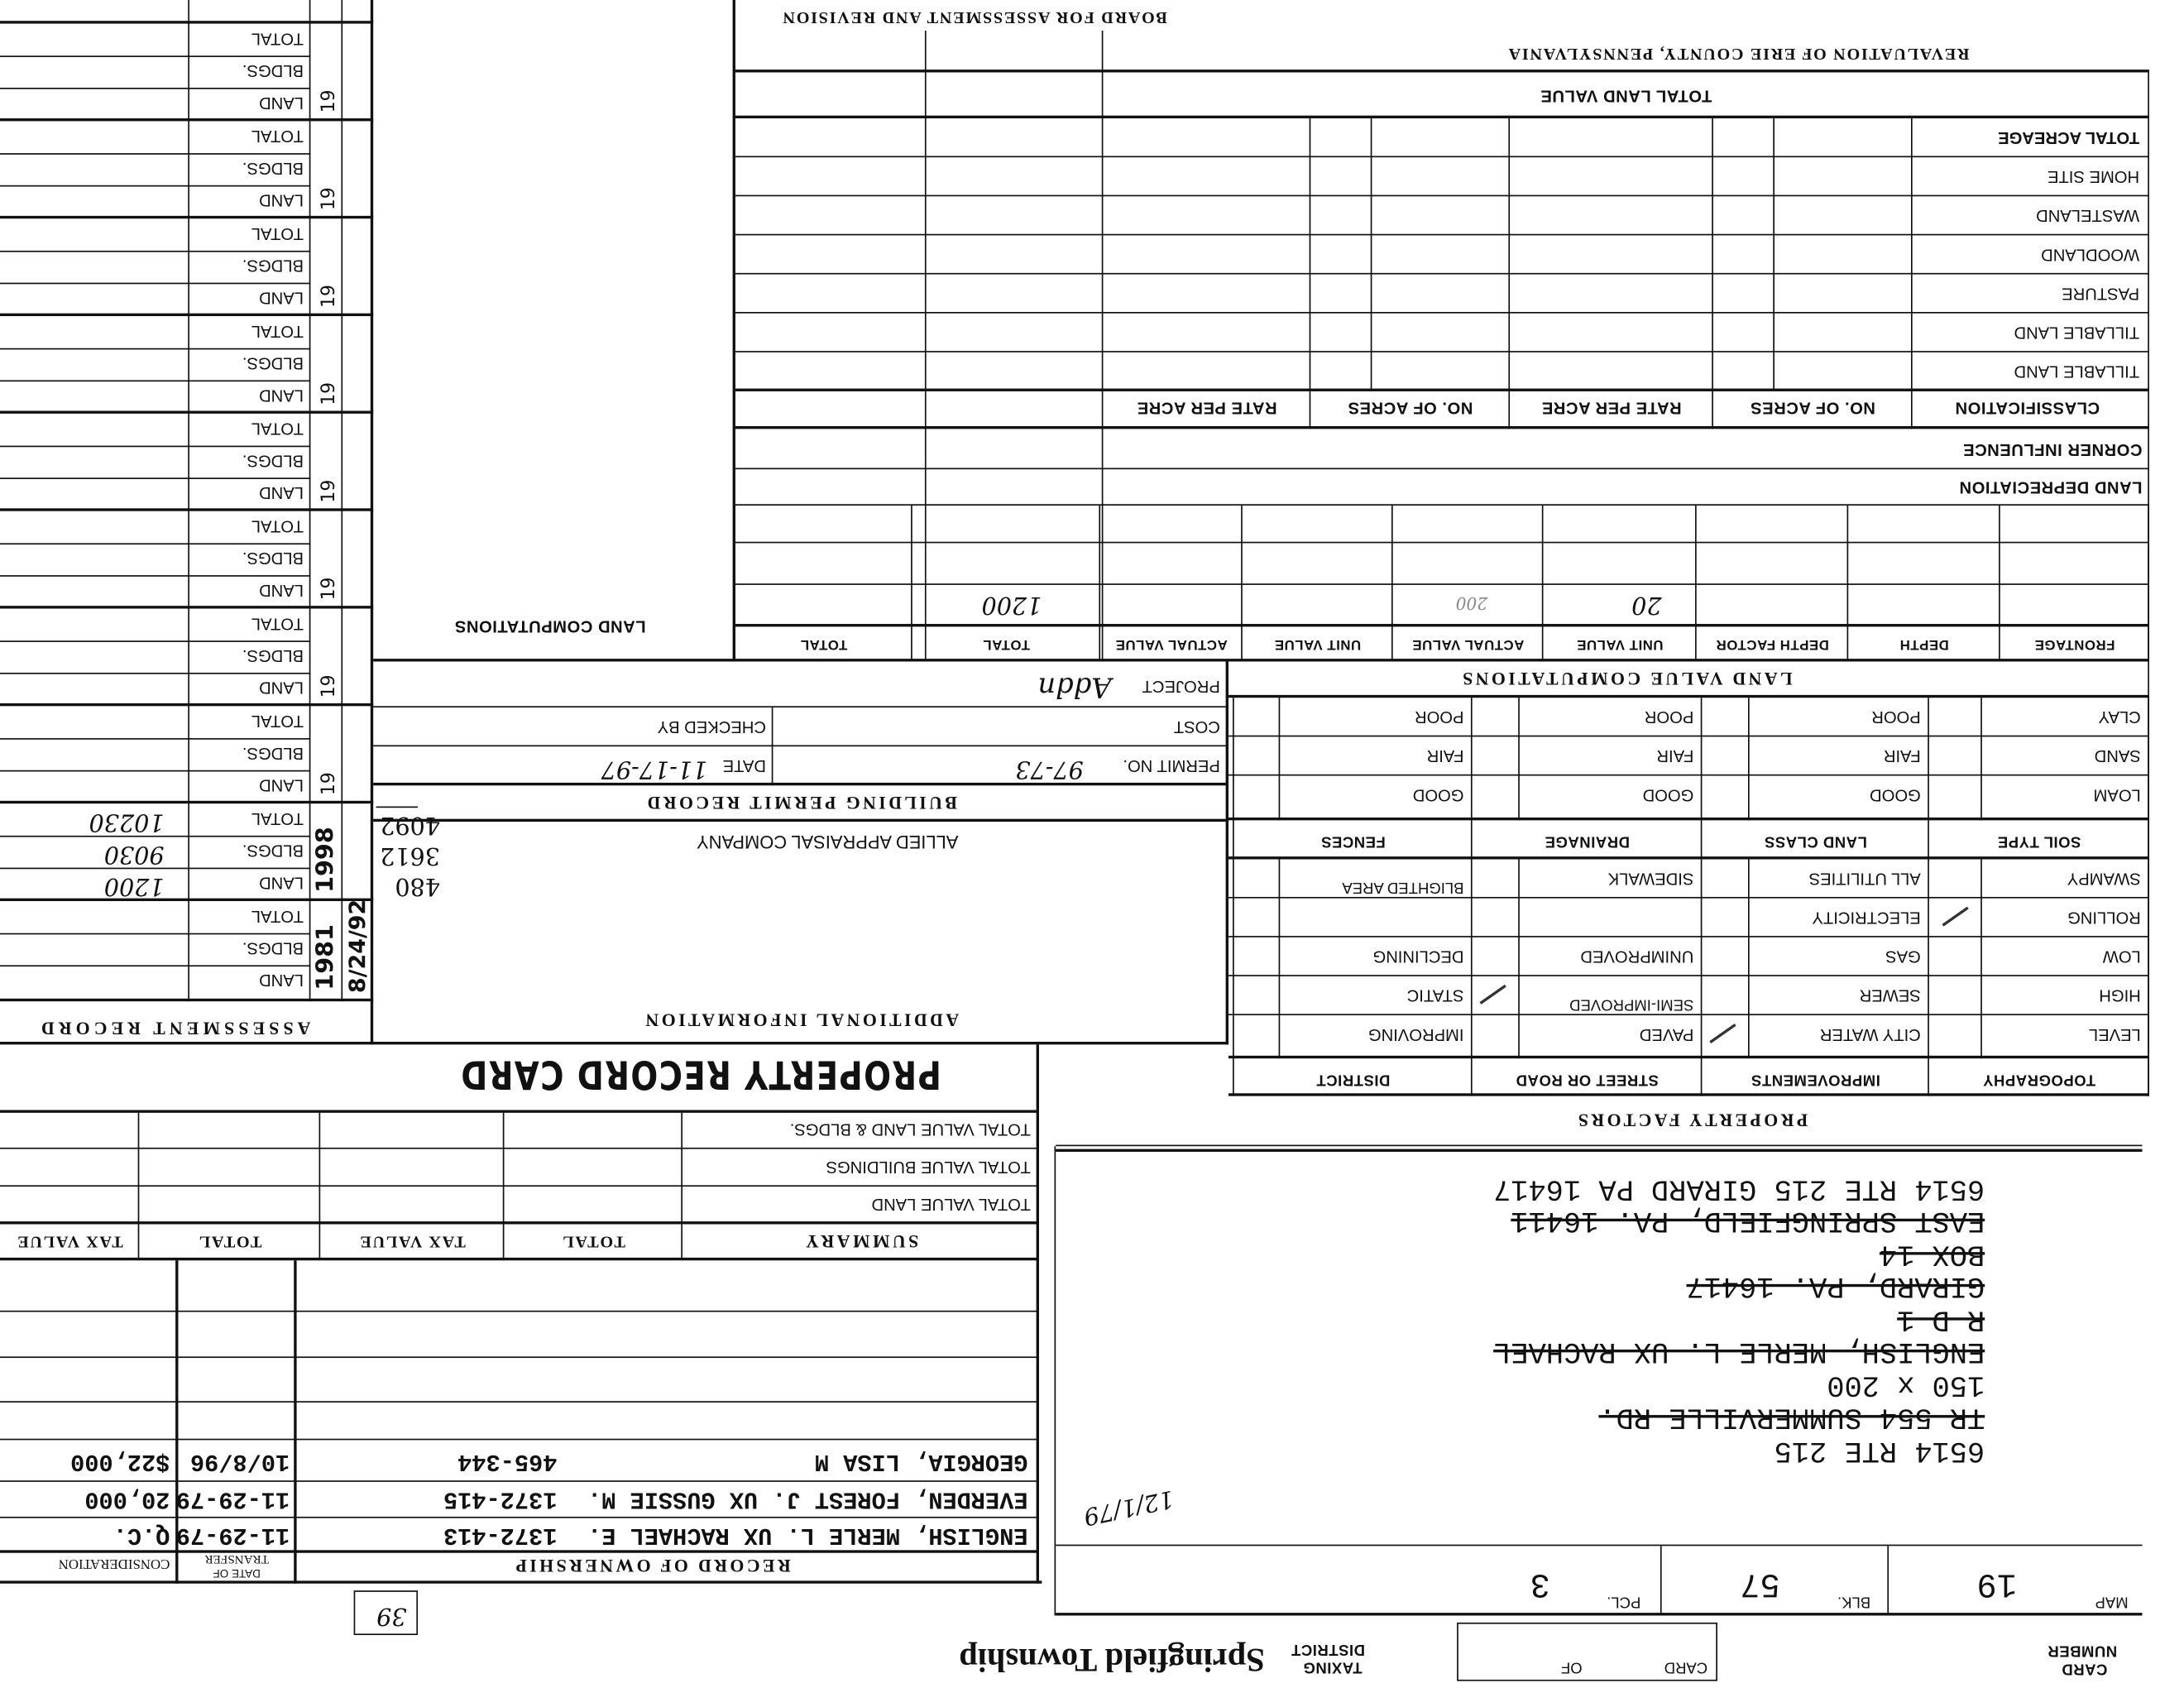  Describe the element at coordinates (237, 1573) in the screenshot. I see `date-of-transfer-header: DATE OF` at that location.